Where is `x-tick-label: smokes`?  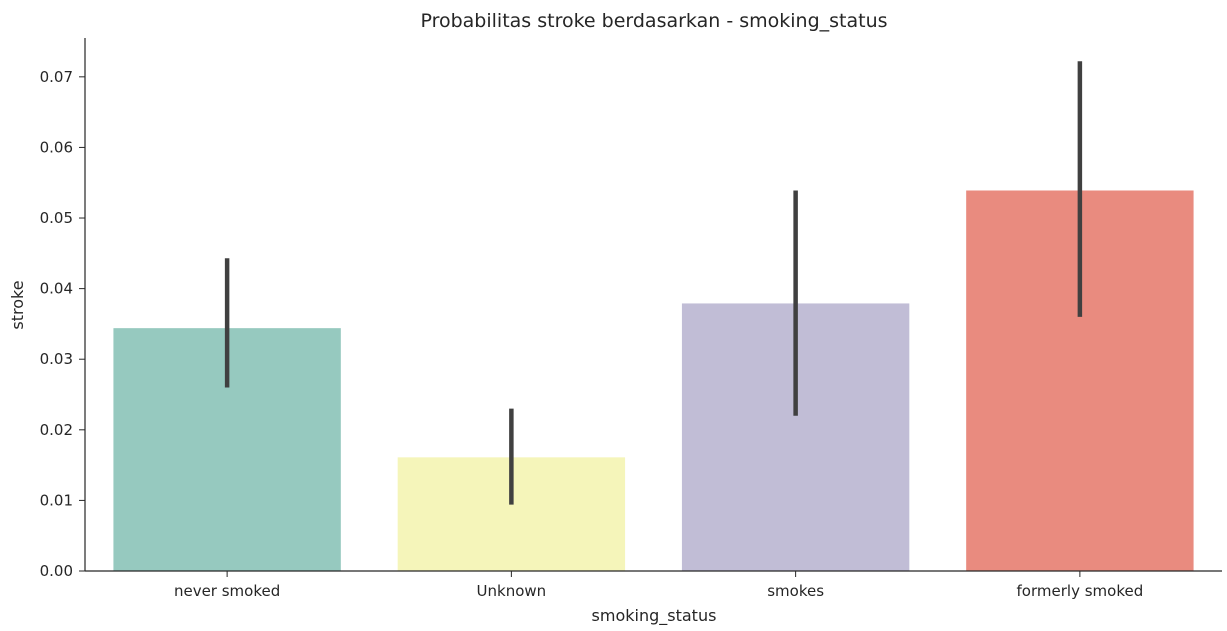 x-tick-label: smokes is located at coordinates (795, 591).